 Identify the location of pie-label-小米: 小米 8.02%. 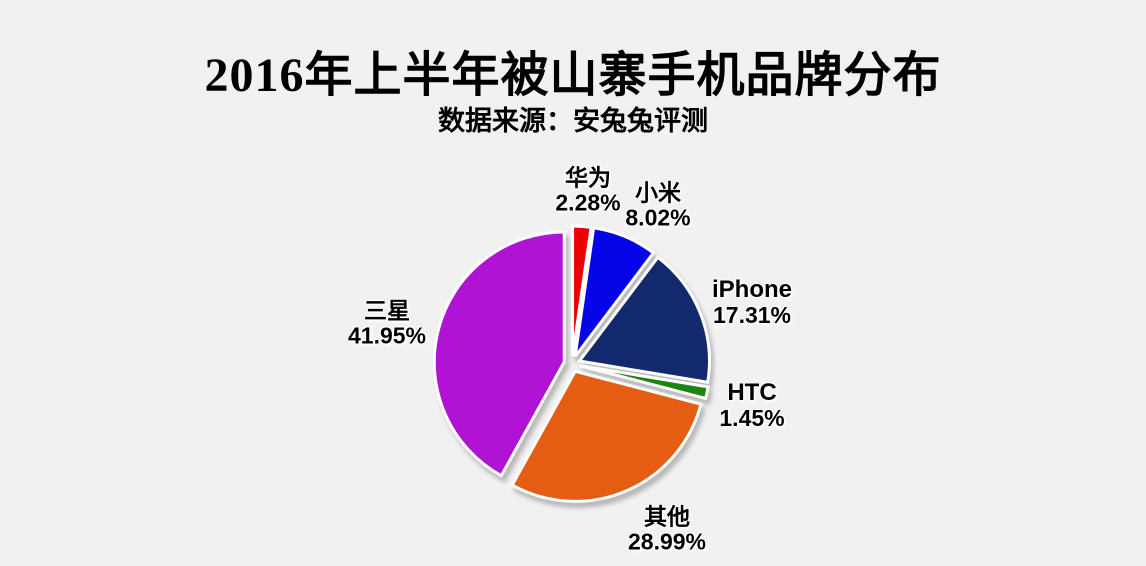
(657, 206).